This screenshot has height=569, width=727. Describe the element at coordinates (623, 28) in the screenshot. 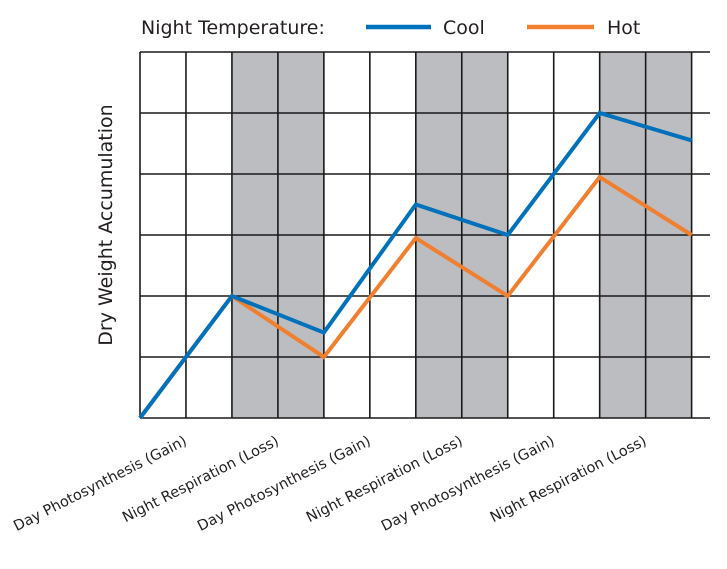

I see `legend-label-hot: Hot` at that location.